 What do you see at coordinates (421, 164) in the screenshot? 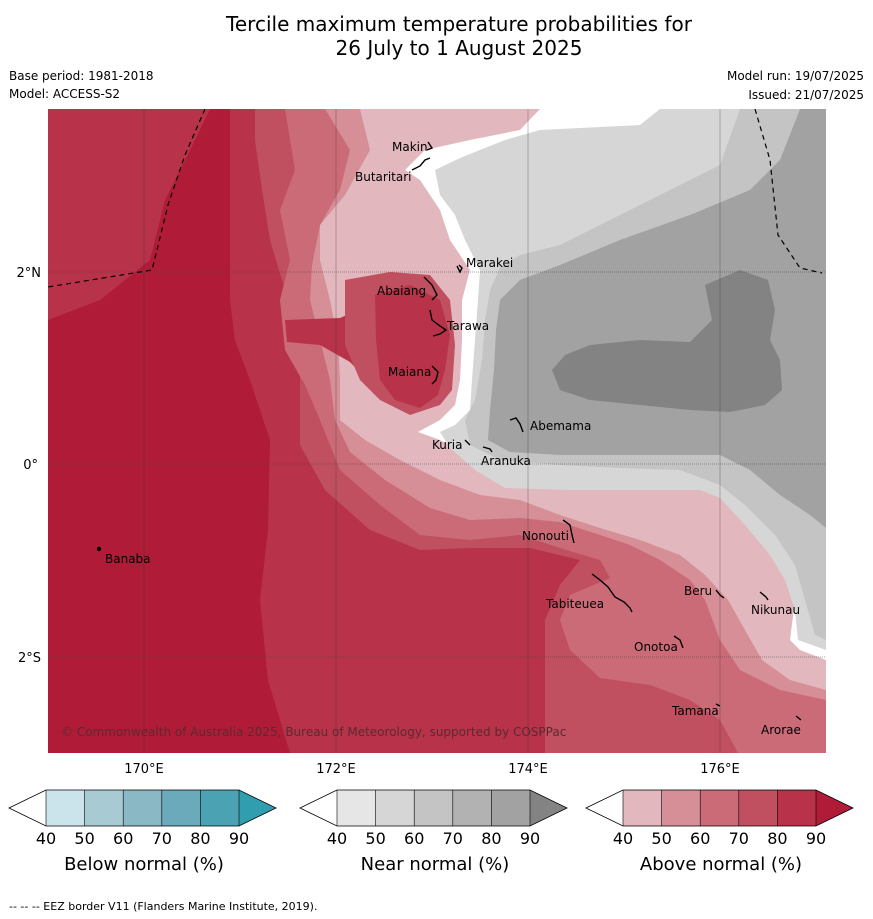
I see `island-butaritari` at bounding box center [421, 164].